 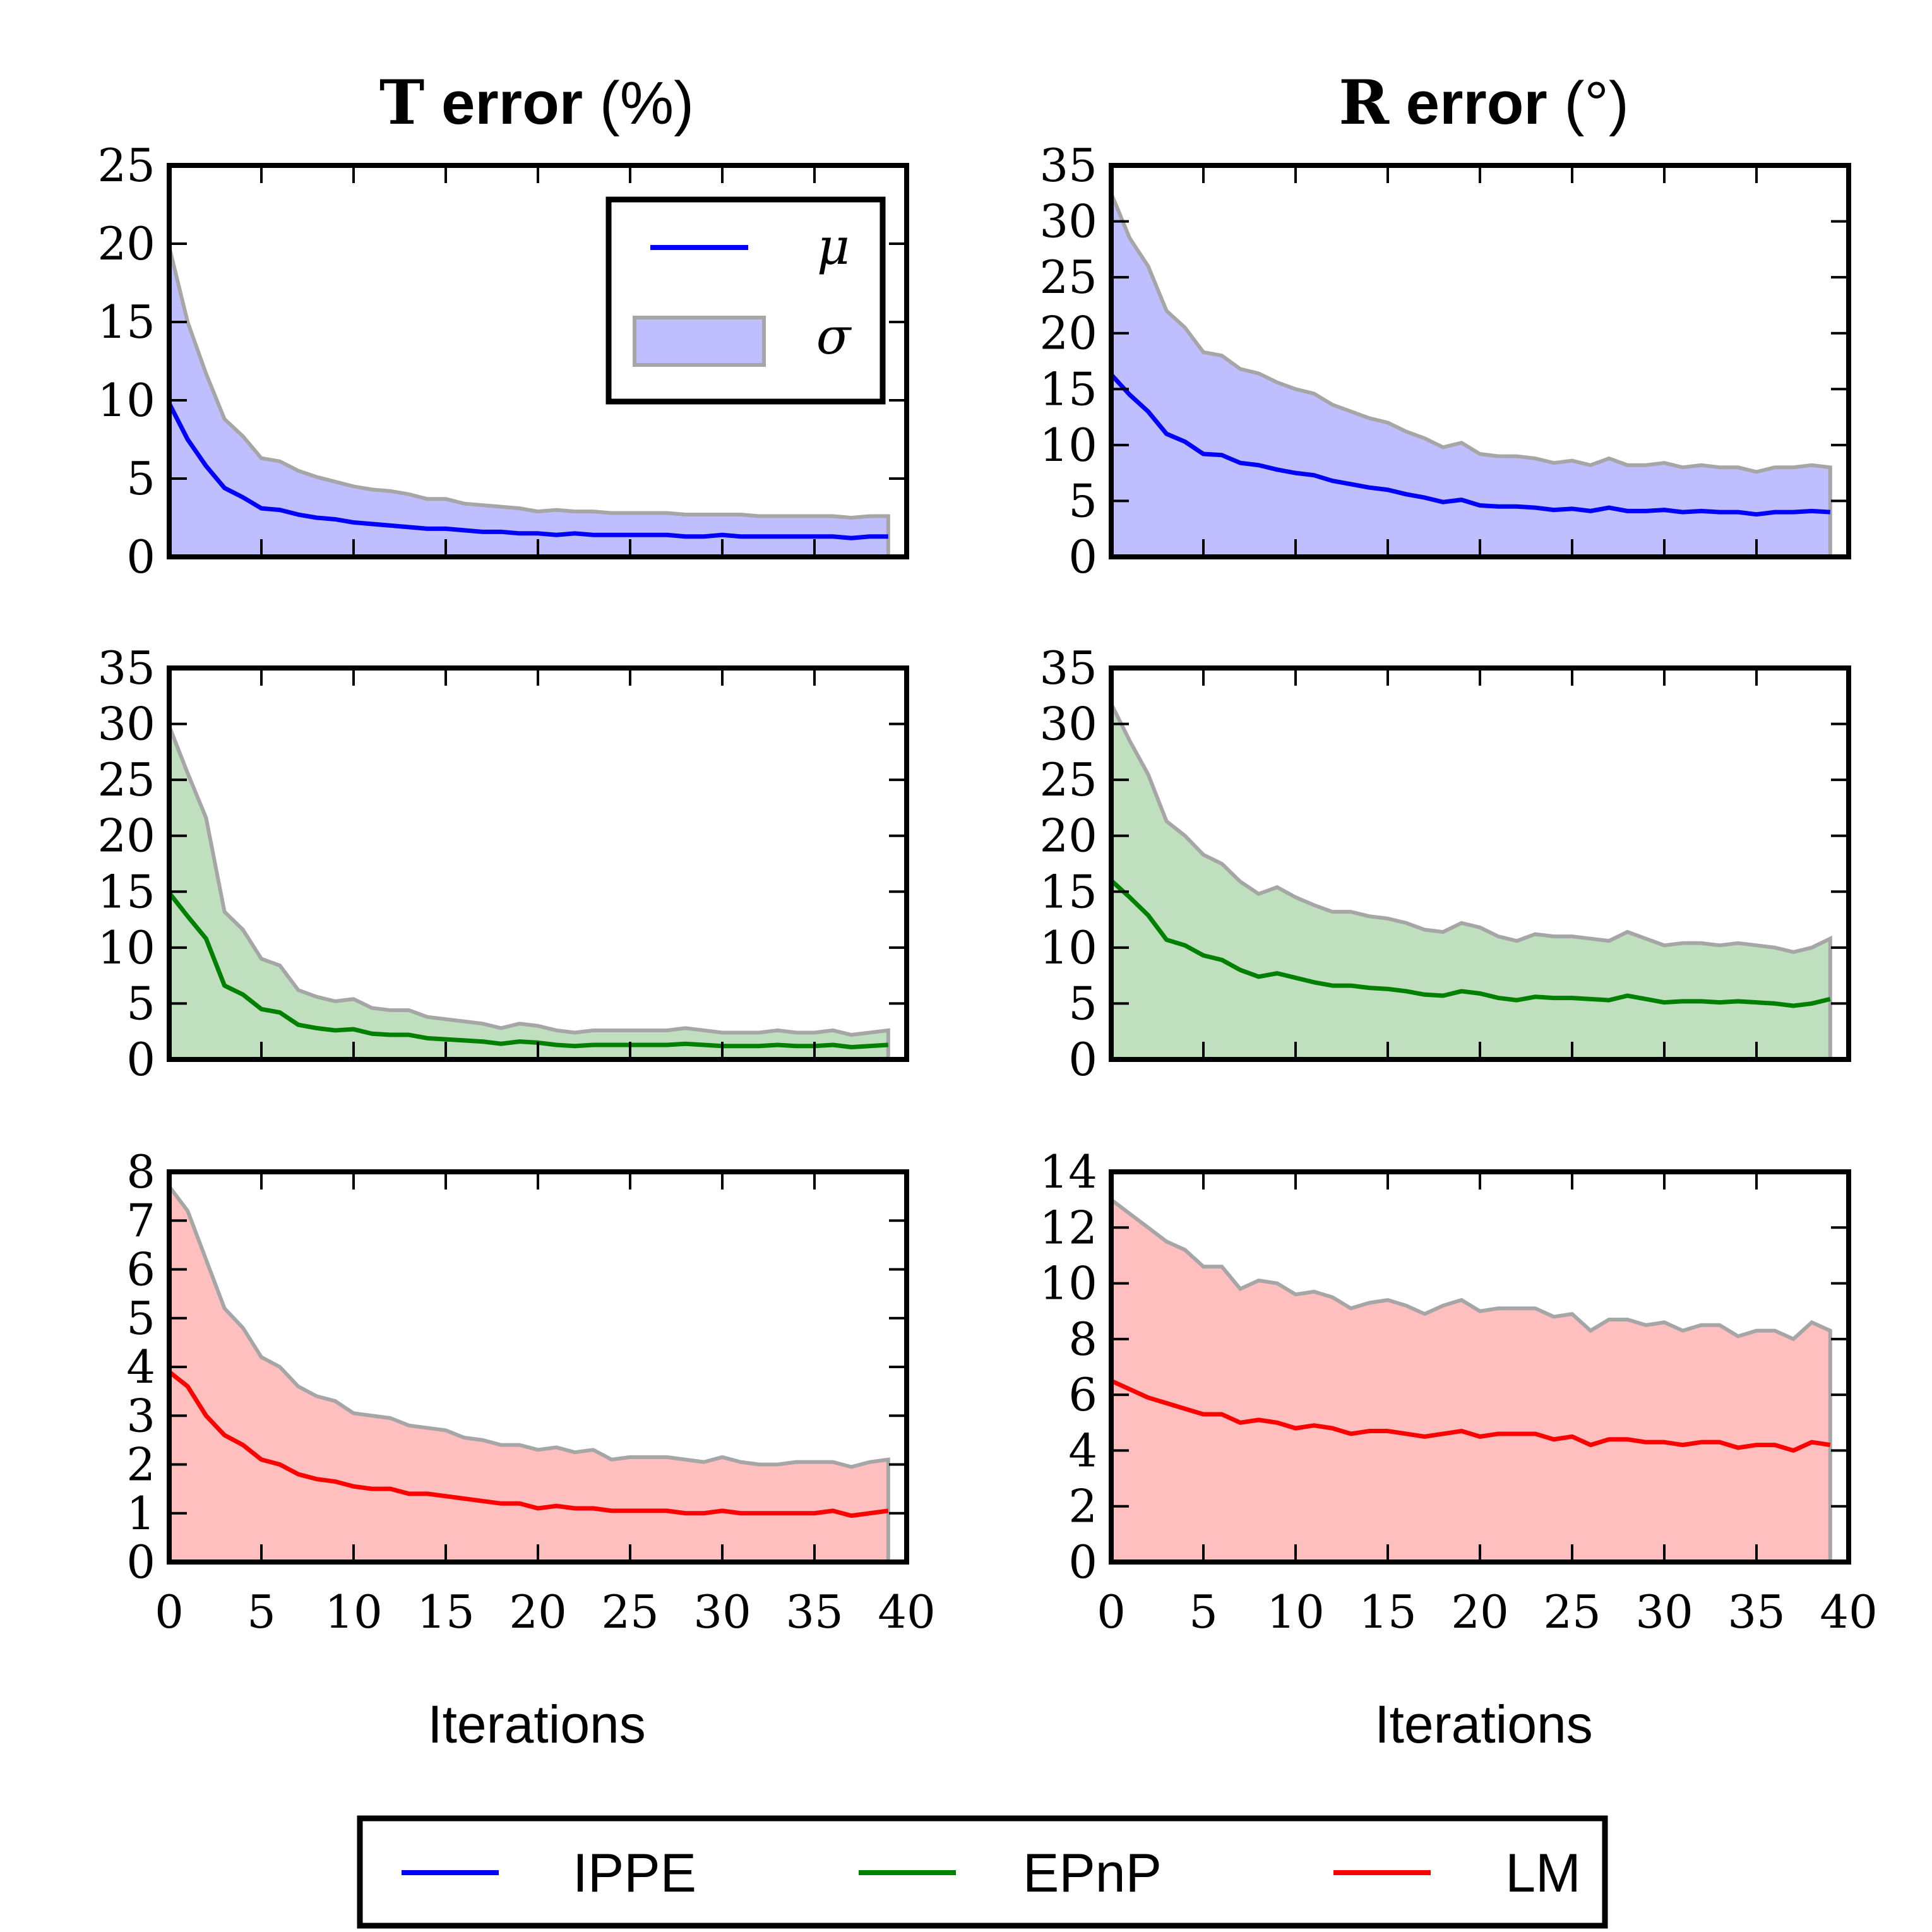 I want to click on lm-r-error-std-edge, so click(x=1471, y=1380).